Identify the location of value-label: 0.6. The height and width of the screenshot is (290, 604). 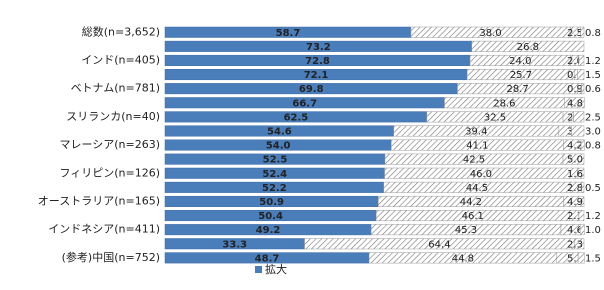
(593, 89).